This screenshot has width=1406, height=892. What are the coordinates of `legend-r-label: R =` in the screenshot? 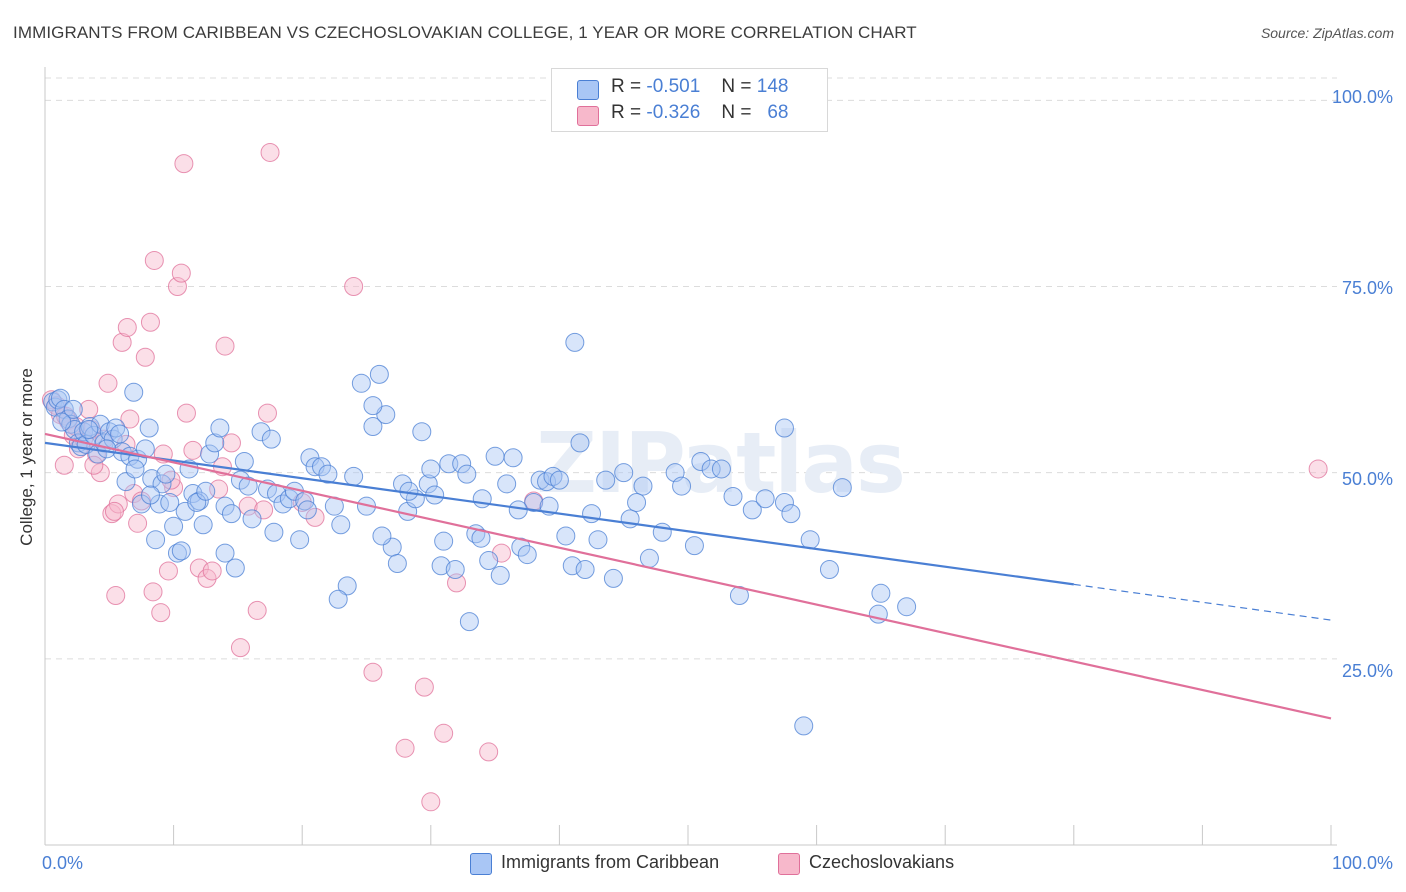 It's located at (626, 112).